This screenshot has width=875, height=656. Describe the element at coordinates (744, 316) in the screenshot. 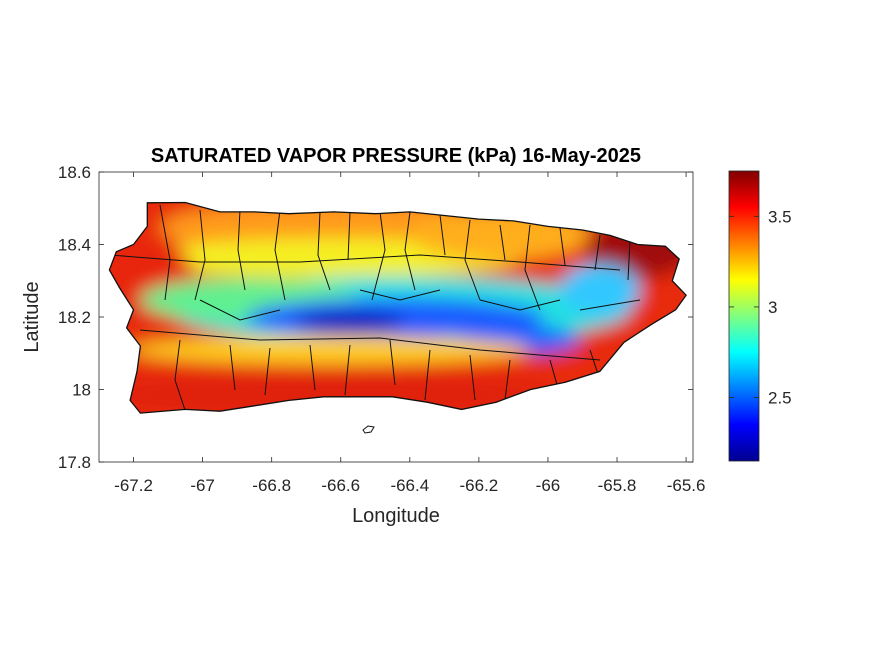

I see `colorbar` at that location.